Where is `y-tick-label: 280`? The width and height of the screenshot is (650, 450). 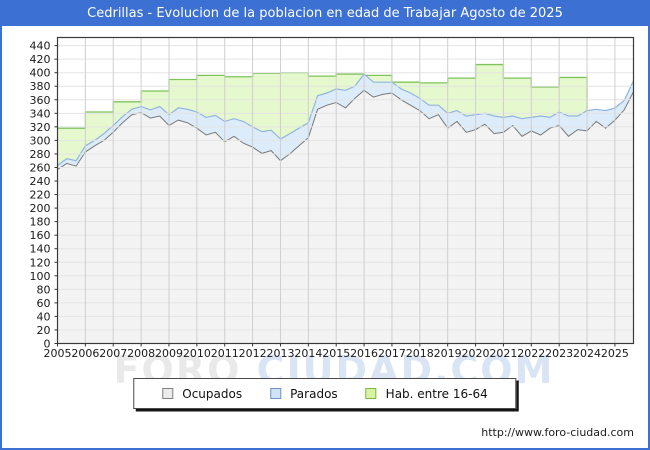 y-tick-label: 280 is located at coordinates (40, 154).